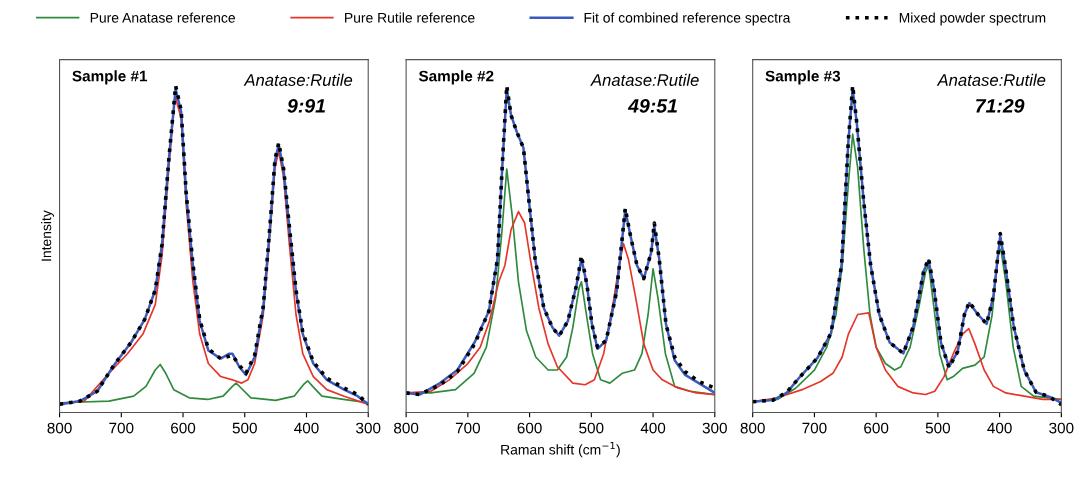  Describe the element at coordinates (560, 450) in the screenshot. I see `x-axis-title: Raman shift (cm$^{−1}$)` at that location.